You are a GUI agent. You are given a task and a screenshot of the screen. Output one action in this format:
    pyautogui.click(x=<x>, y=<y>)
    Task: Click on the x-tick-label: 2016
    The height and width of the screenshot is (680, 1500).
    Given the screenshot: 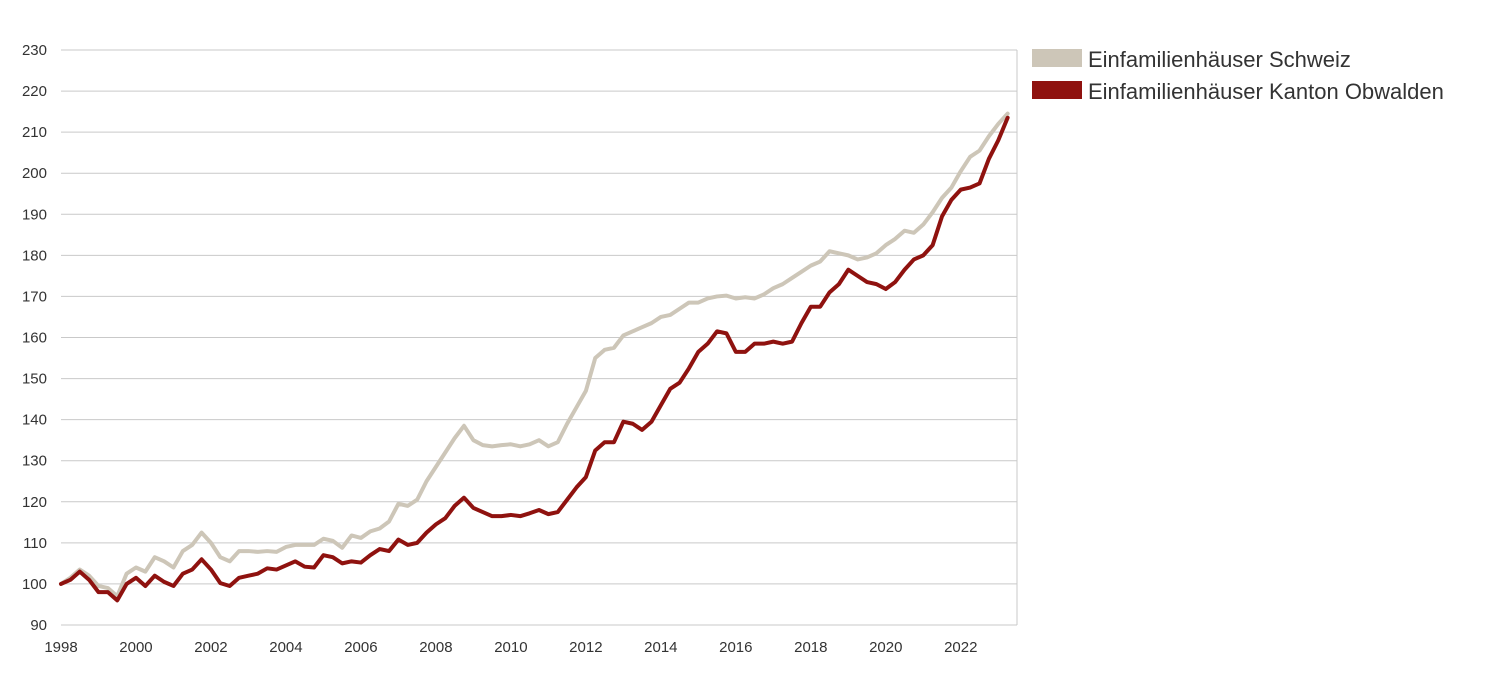 What is the action you would take?
    pyautogui.click(x=735, y=647)
    